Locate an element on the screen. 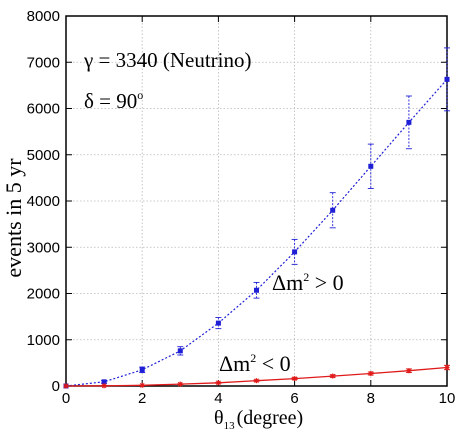 The width and height of the screenshot is (463, 436). delta-annotation-degree: o is located at coordinates (140, 95).